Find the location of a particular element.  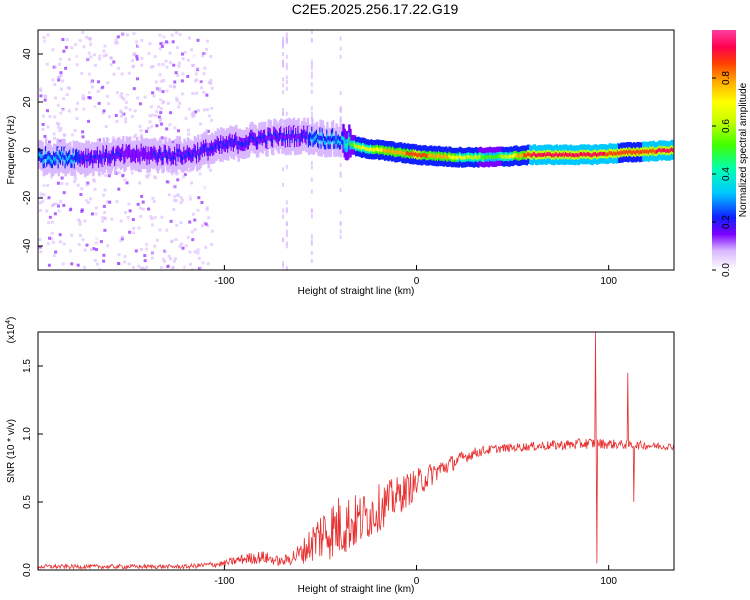

colorbar-tick-label: 0.8 is located at coordinates (726, 78).